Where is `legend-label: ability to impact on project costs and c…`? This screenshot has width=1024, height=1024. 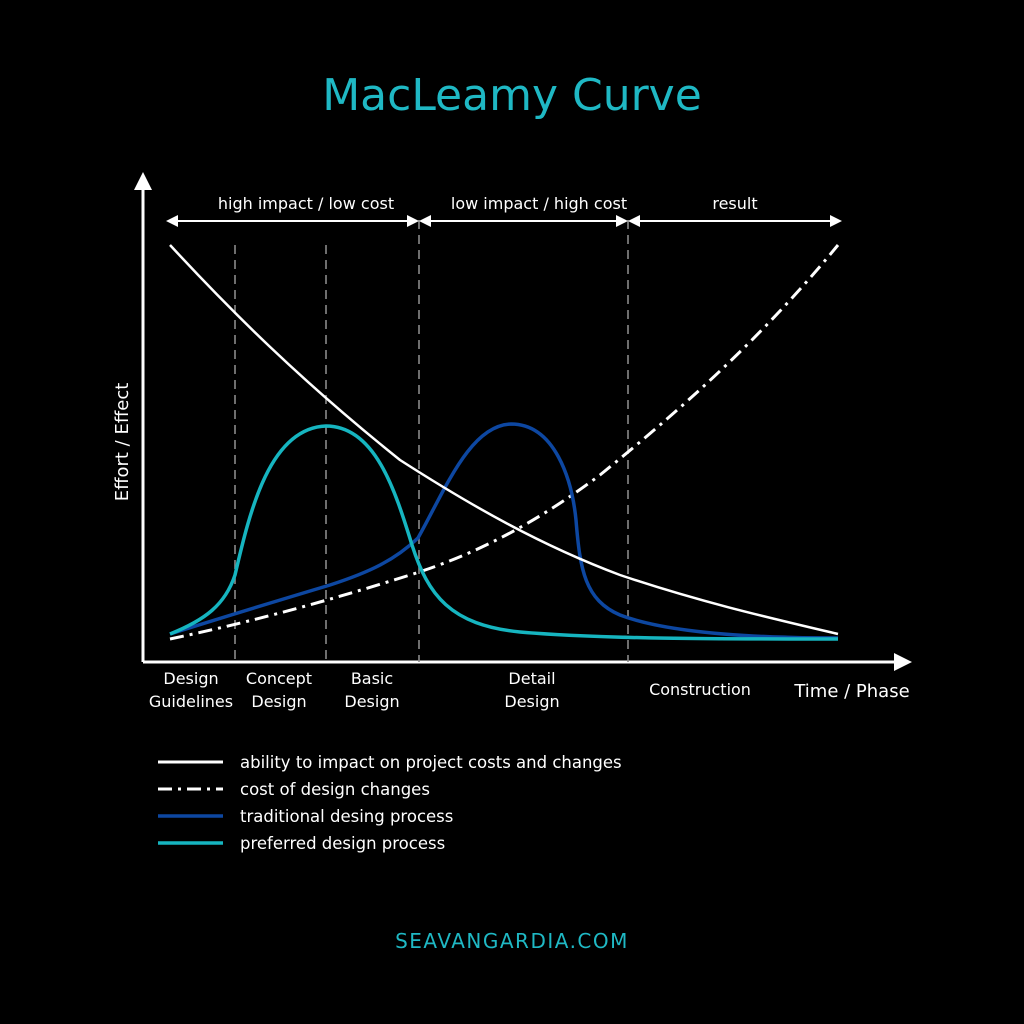 legend-label: ability to impact on project costs and c… is located at coordinates (431, 762).